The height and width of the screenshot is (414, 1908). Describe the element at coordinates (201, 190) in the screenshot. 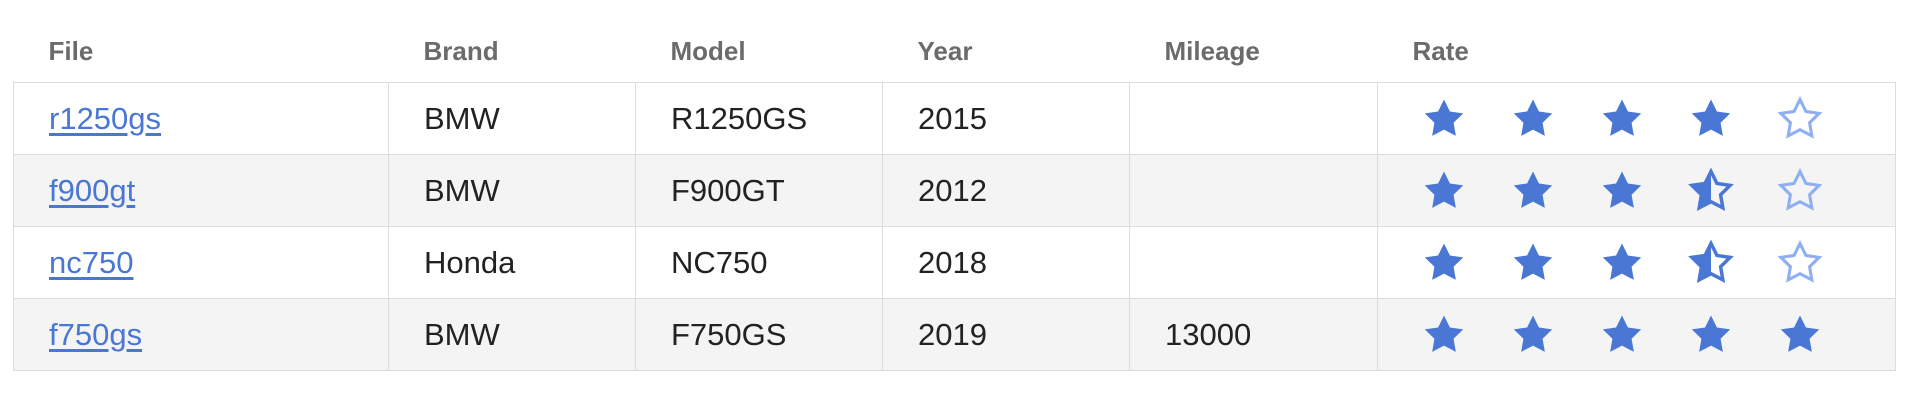

I see `cell-file: f900gt` at that location.